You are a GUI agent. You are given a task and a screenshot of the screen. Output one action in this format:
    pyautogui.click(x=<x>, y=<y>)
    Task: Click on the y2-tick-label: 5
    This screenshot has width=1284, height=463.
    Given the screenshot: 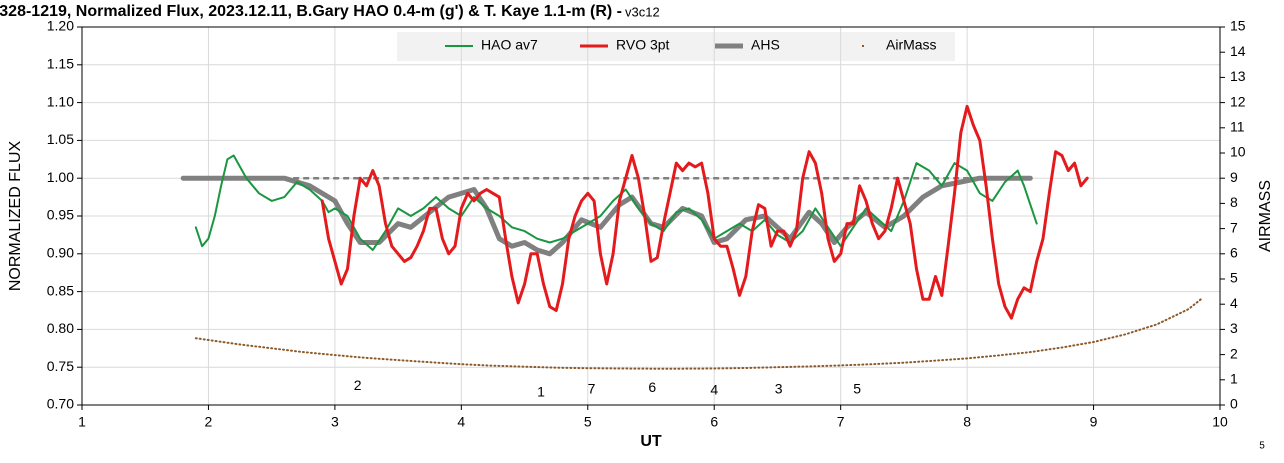 What is the action you would take?
    pyautogui.click(x=1234, y=278)
    